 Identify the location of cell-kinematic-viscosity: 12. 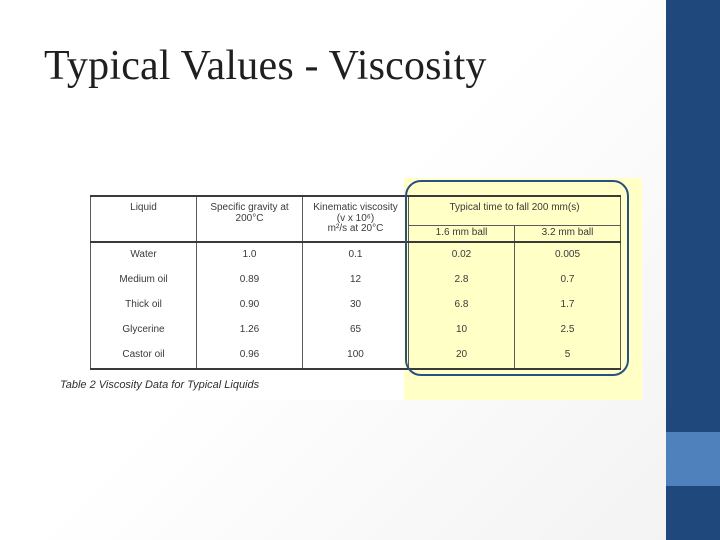
(355, 280).